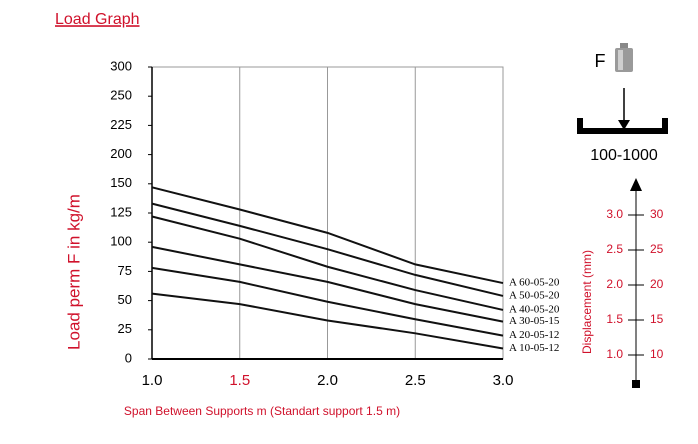  I want to click on y-tick-label: 250, so click(121, 95).